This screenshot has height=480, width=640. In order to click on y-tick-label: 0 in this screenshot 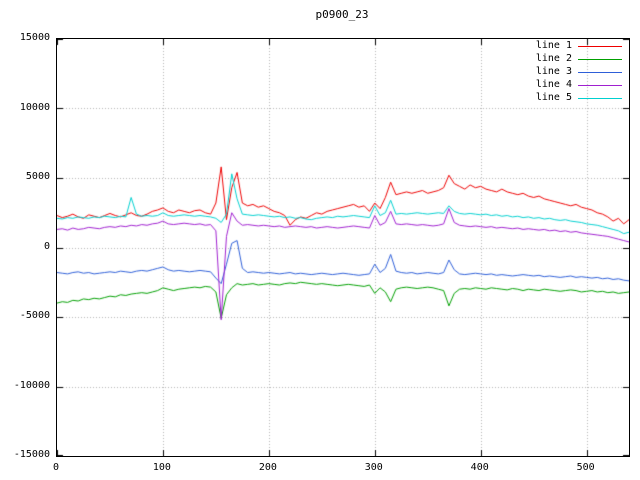, I will do `click(46, 246)`.